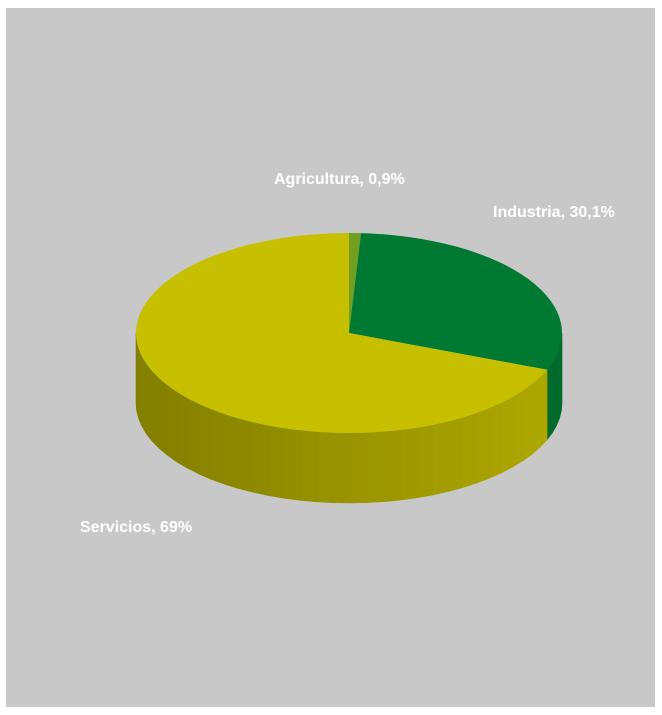 This screenshot has height=715, width=662. Describe the element at coordinates (554, 212) in the screenshot. I see `label-industria: Industria, 30,1%` at that location.